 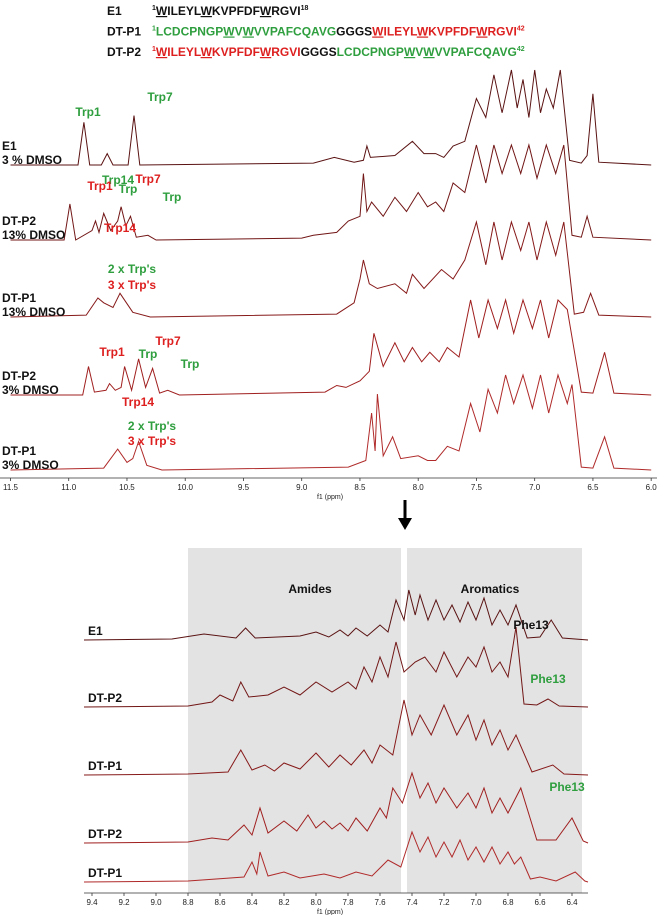 What do you see at coordinates (156, 902) in the screenshot?
I see `x-tick-label: 9.0` at bounding box center [156, 902].